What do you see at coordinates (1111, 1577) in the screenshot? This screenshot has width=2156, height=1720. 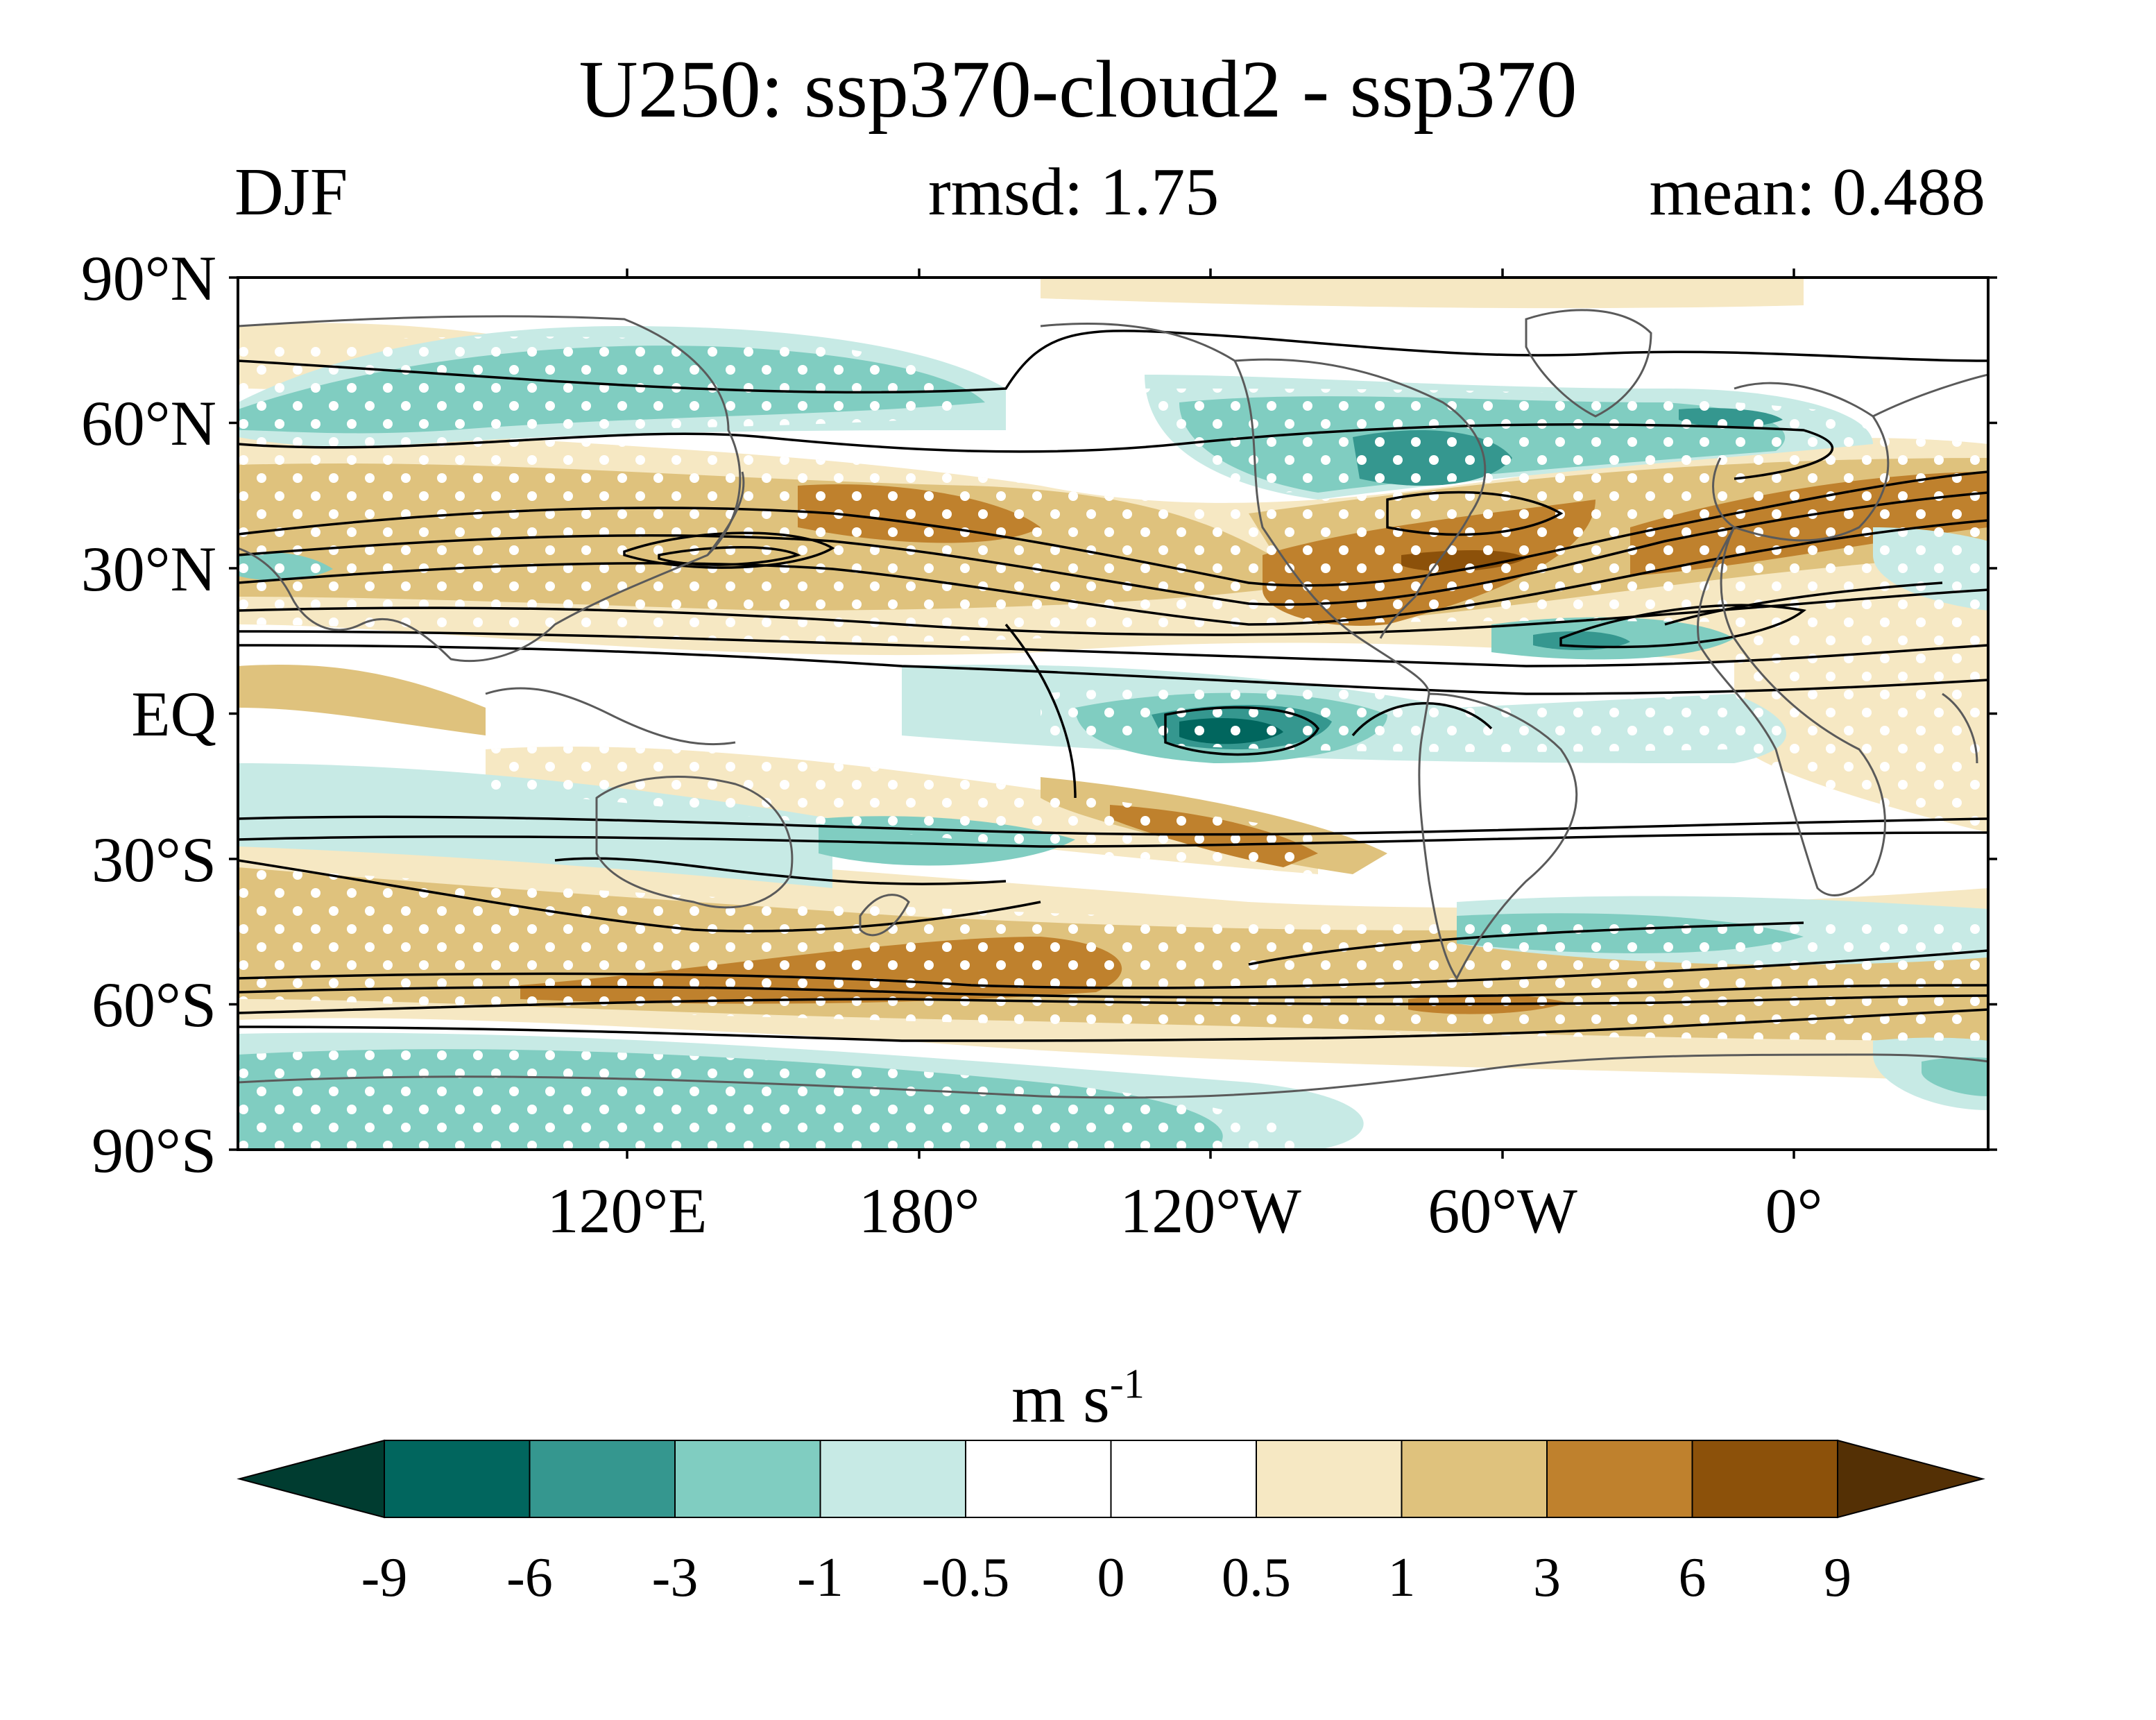 I see `colorbar-tick-label: 0` at bounding box center [1111, 1577].